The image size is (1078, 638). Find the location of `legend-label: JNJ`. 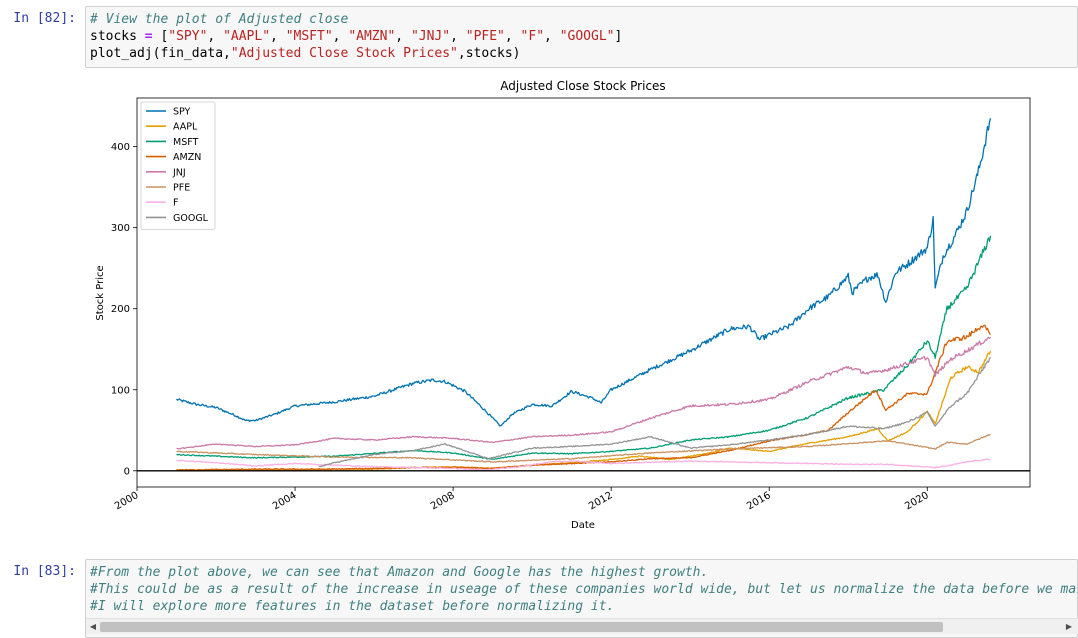

legend-label: JNJ is located at coordinates (179, 172).